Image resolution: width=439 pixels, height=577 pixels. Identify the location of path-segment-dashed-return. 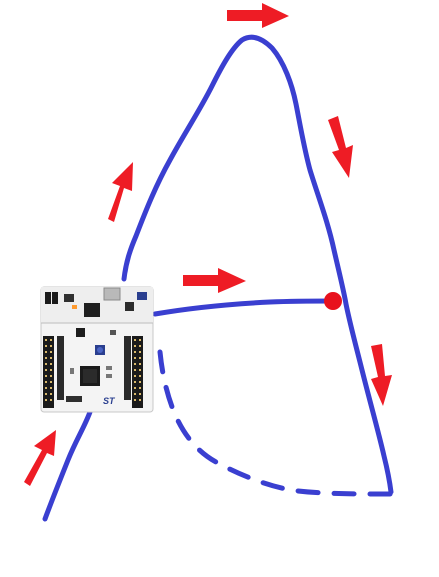
(275, 423).